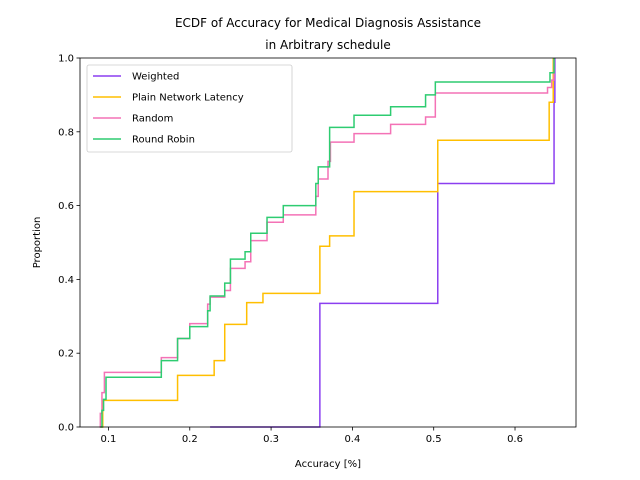 Image resolution: width=640 pixels, height=480 pixels. I want to click on y-tick-label: 0.8, so click(66, 132).